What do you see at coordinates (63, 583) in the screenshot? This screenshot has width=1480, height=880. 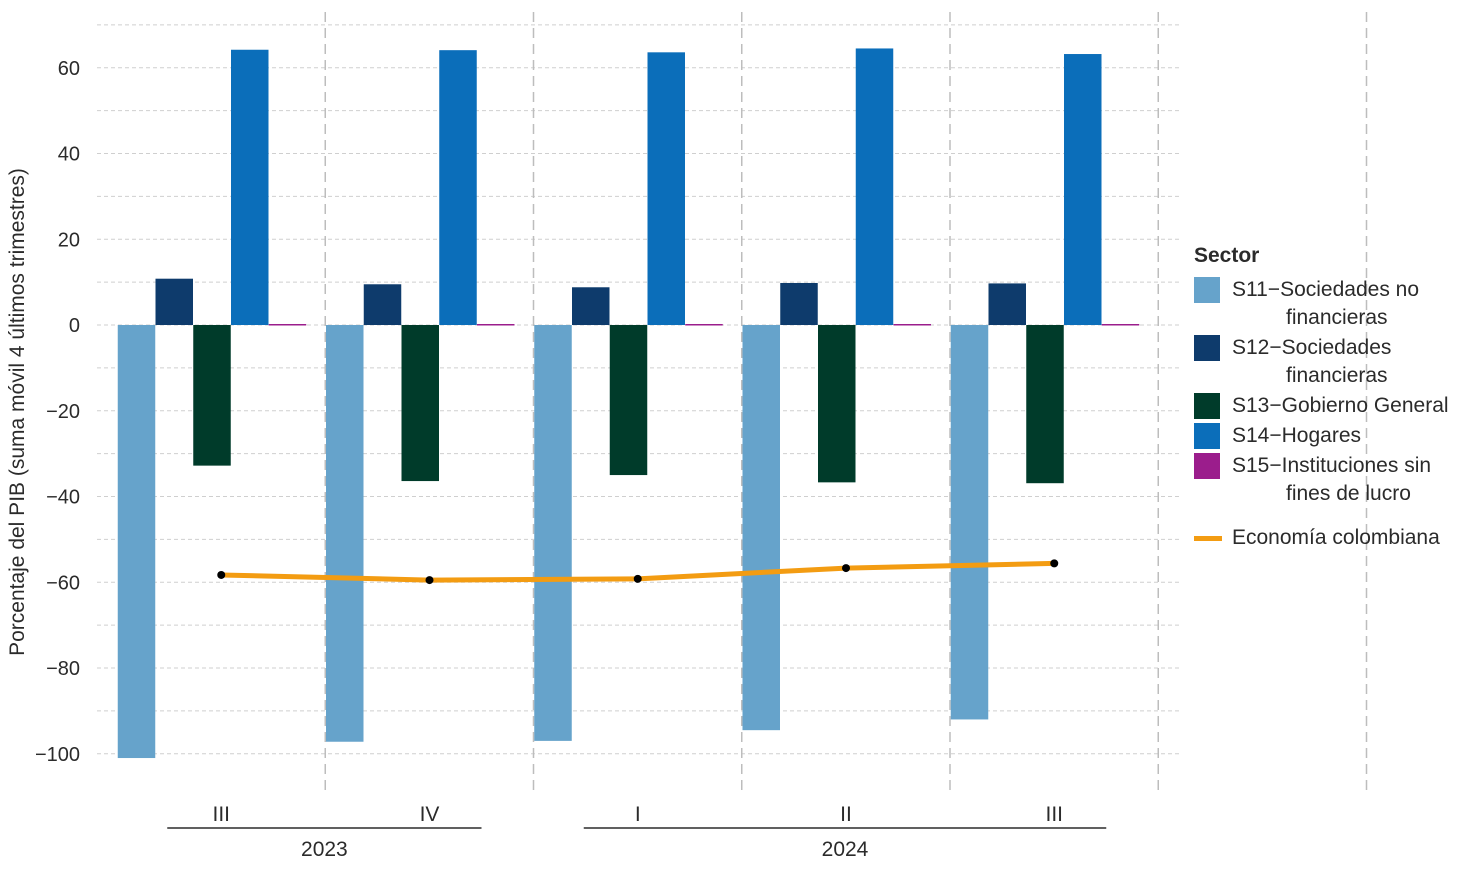 I see `y-tick-label: −60` at bounding box center [63, 583].